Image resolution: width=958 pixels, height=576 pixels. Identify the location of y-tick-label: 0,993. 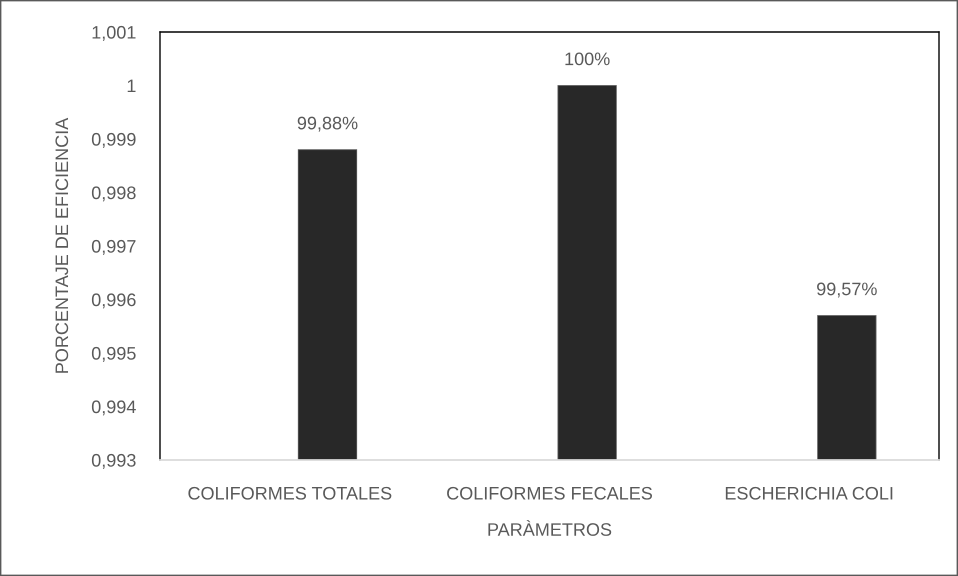
(114, 461).